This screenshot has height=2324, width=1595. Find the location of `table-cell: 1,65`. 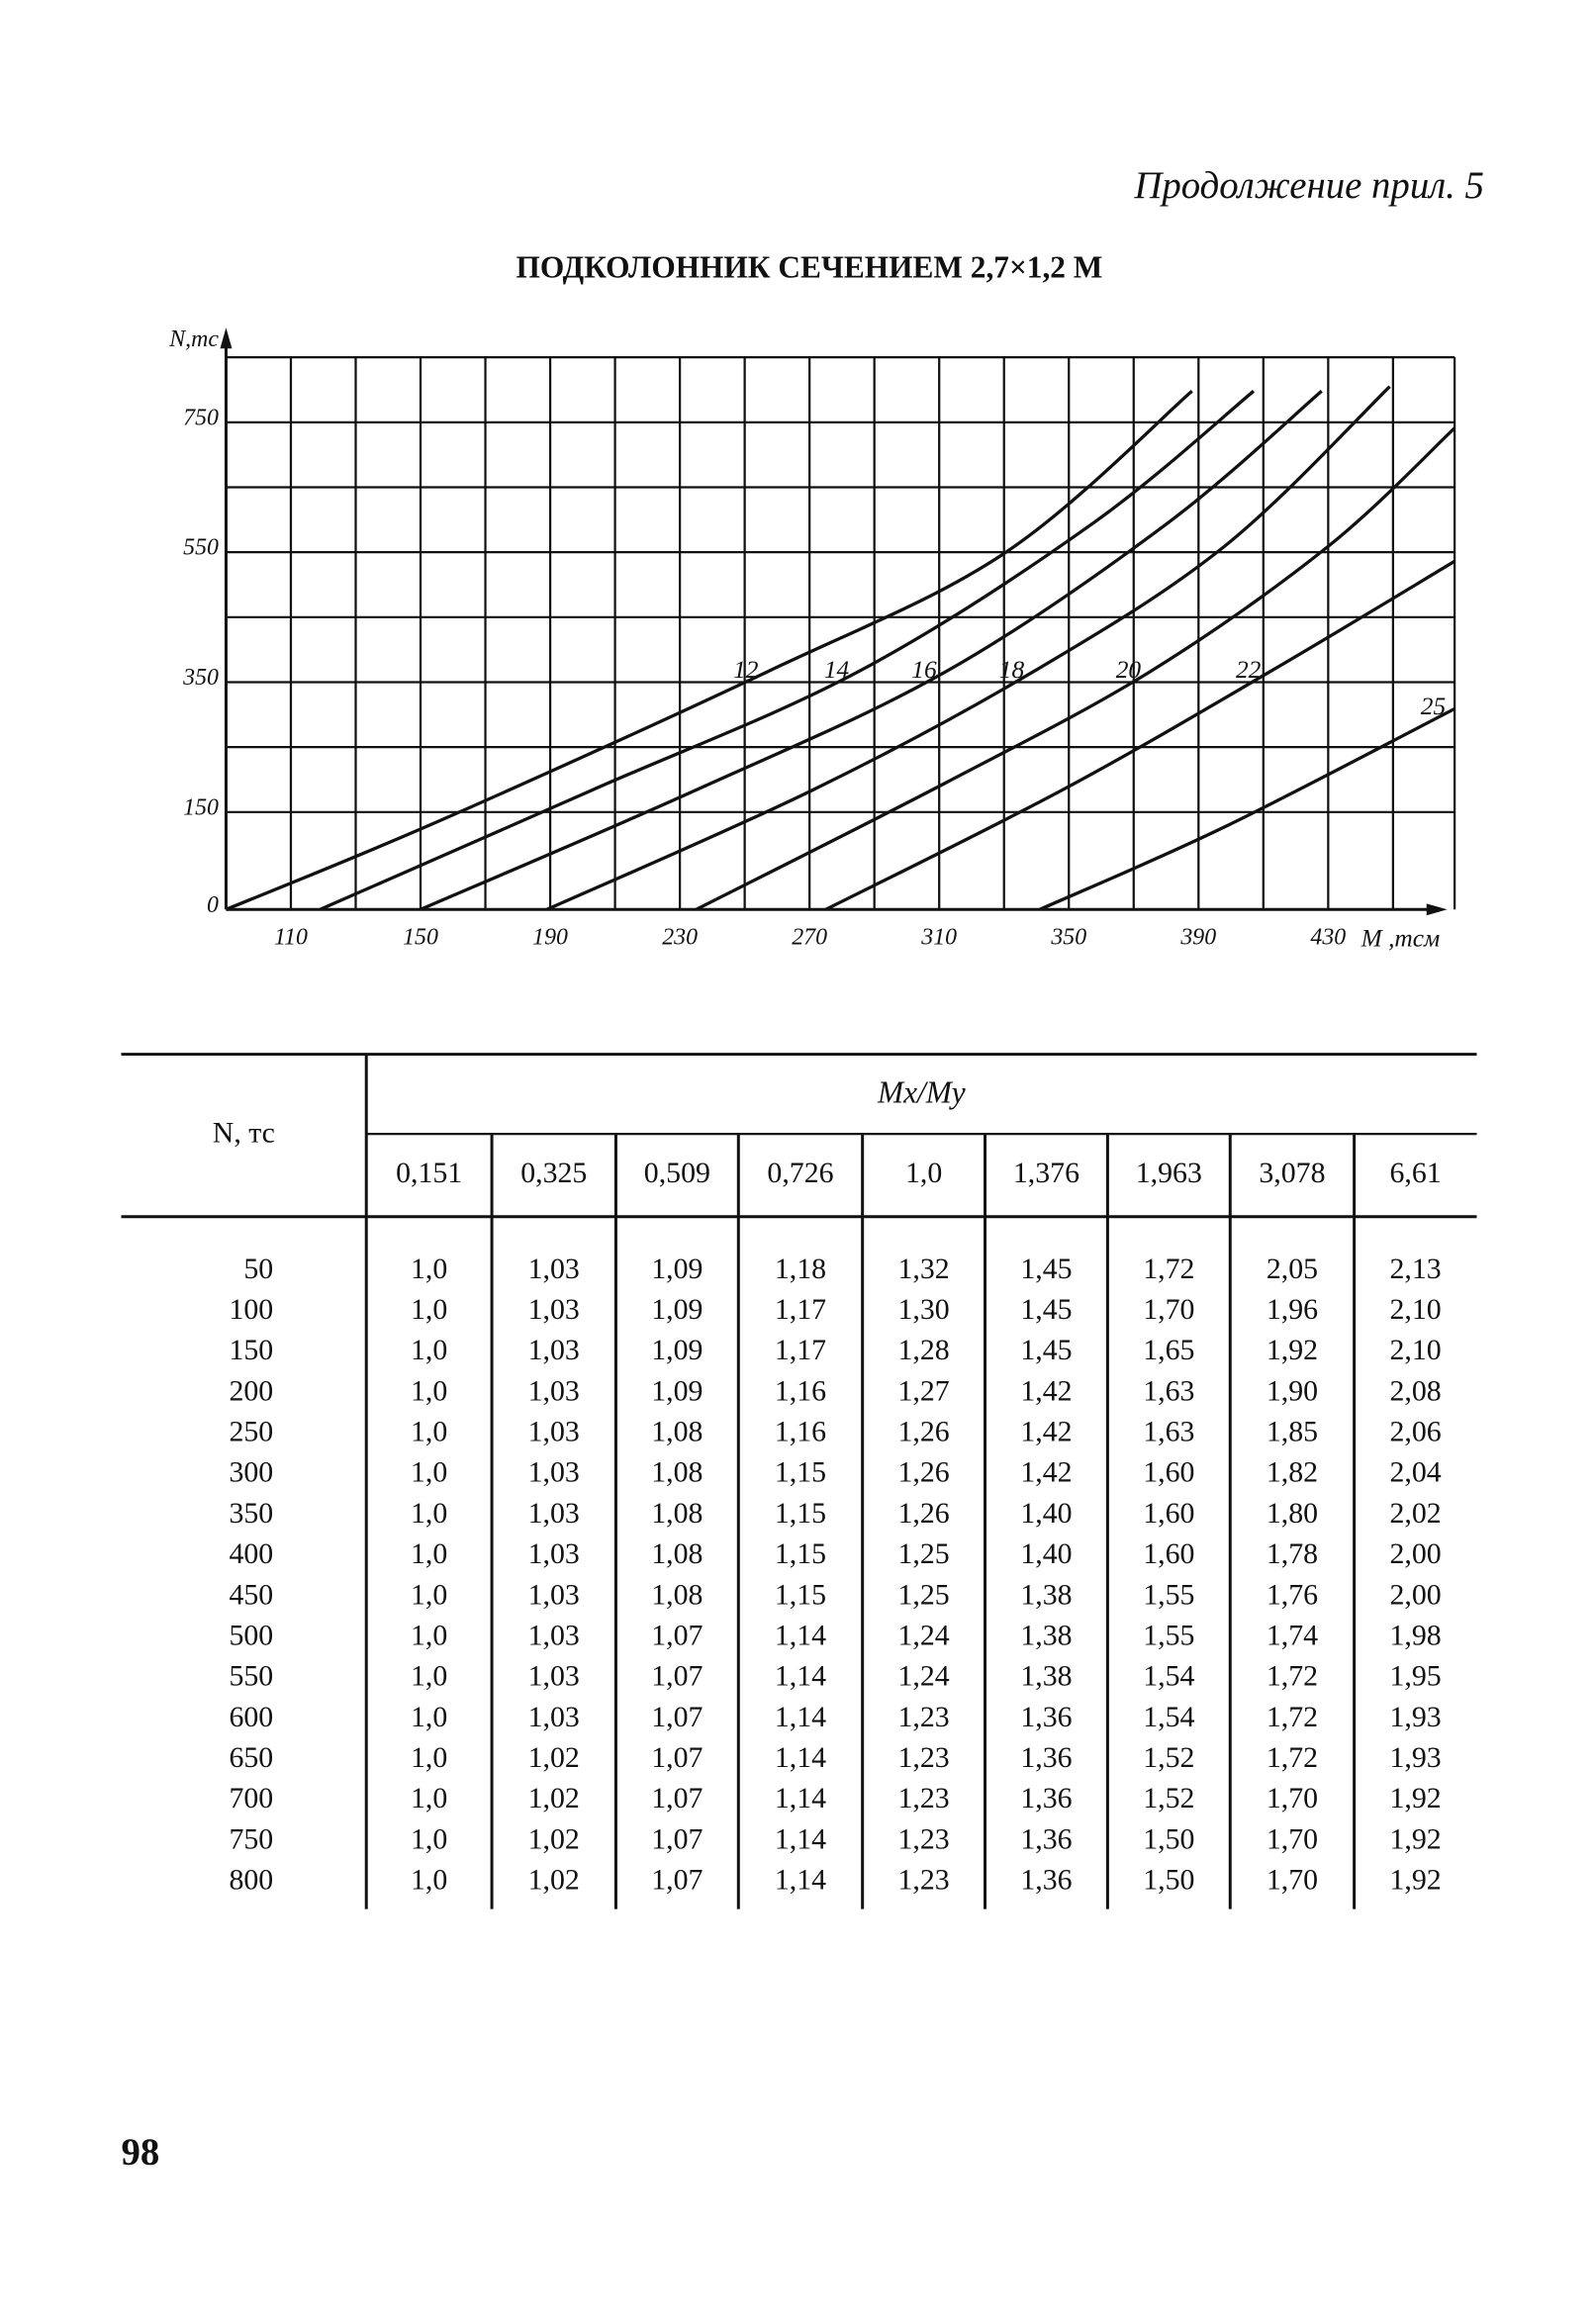

table-cell: 1,65 is located at coordinates (1168, 1350).